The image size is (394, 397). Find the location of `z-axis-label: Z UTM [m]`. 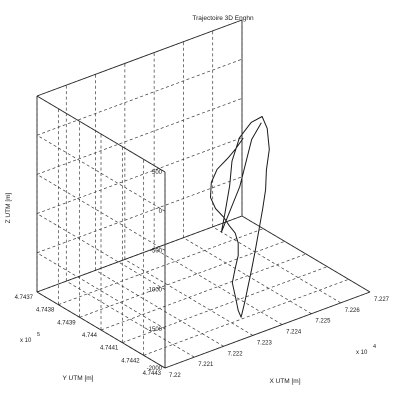

z-axis-label: Z UTM [m] is located at coordinates (8, 207).